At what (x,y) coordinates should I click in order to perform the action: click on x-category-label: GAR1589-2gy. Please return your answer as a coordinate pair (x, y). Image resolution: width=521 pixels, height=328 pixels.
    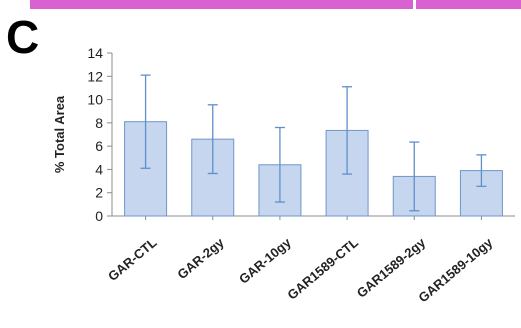
    Looking at the image, I should click on (391, 267).